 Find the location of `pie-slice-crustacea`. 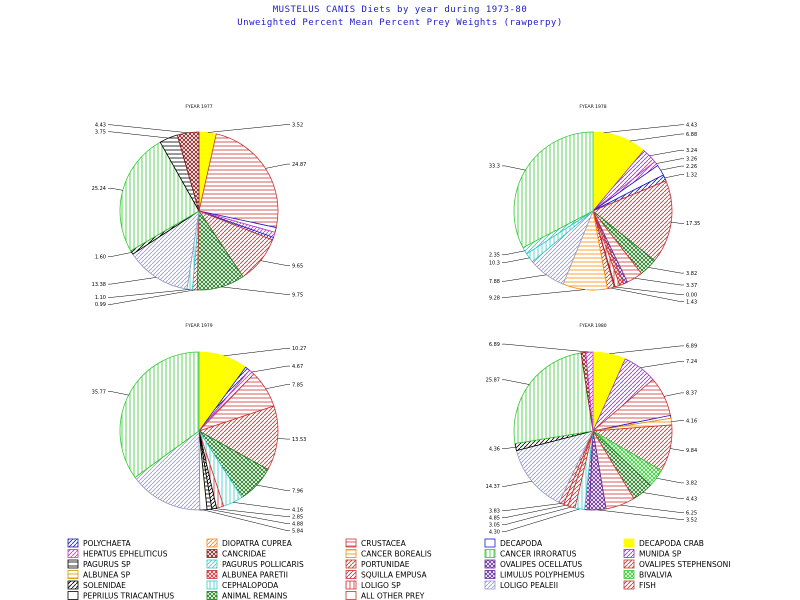

pie-slice-crustacea is located at coordinates (238, 181).